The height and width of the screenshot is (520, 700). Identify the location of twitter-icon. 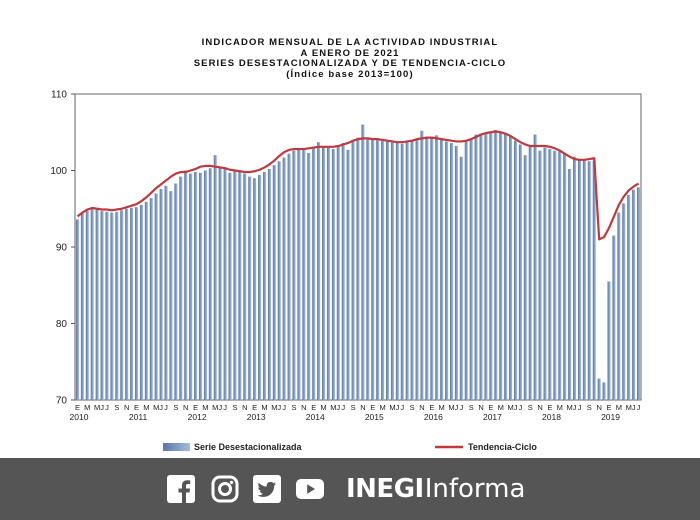
(267, 489).